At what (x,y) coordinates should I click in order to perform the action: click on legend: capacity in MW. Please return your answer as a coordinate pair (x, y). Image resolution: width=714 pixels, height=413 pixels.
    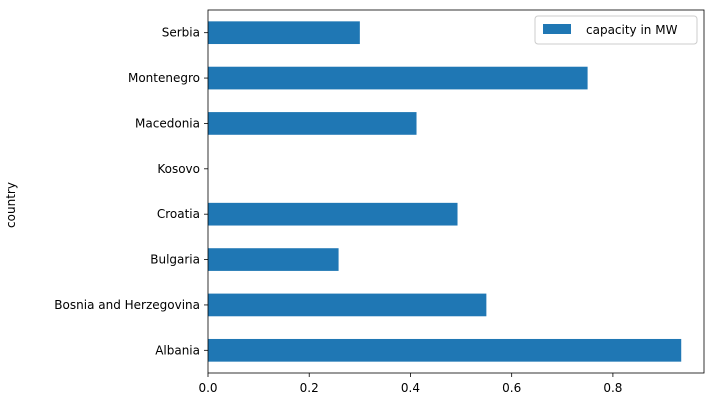
    Looking at the image, I should click on (616, 30).